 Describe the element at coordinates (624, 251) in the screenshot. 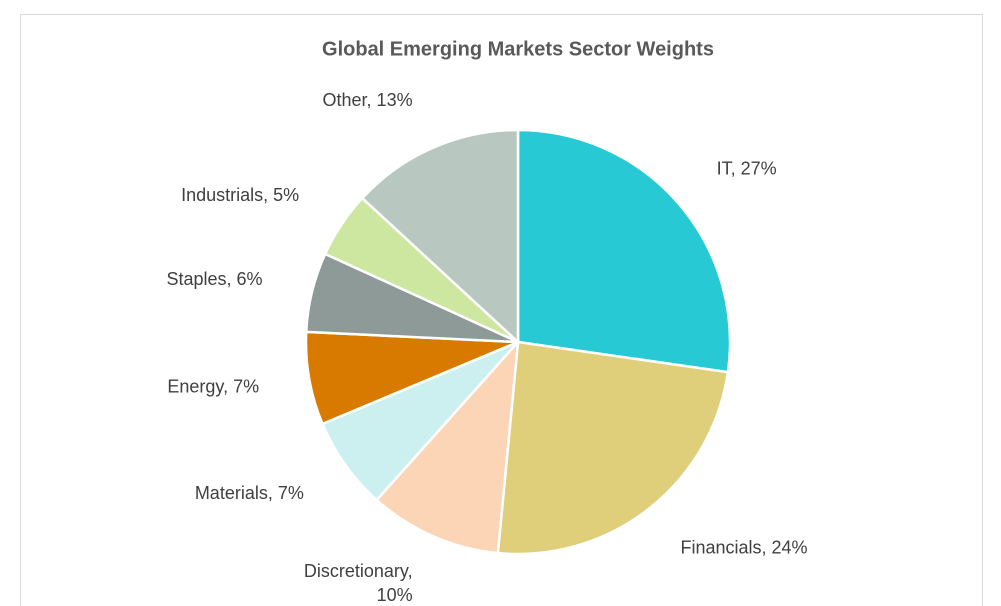

I see `pie-slice: IT` at that location.